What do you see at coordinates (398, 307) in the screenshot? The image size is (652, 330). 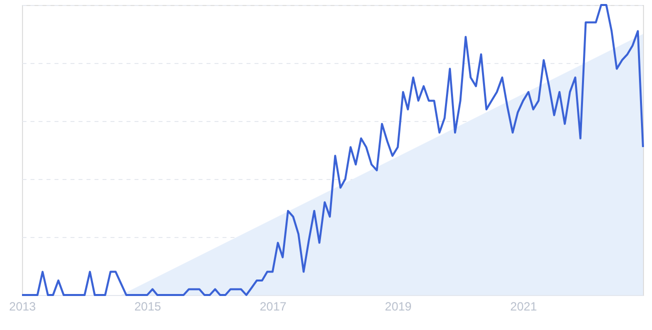 I see `x-tick-label: 2019` at bounding box center [398, 307].